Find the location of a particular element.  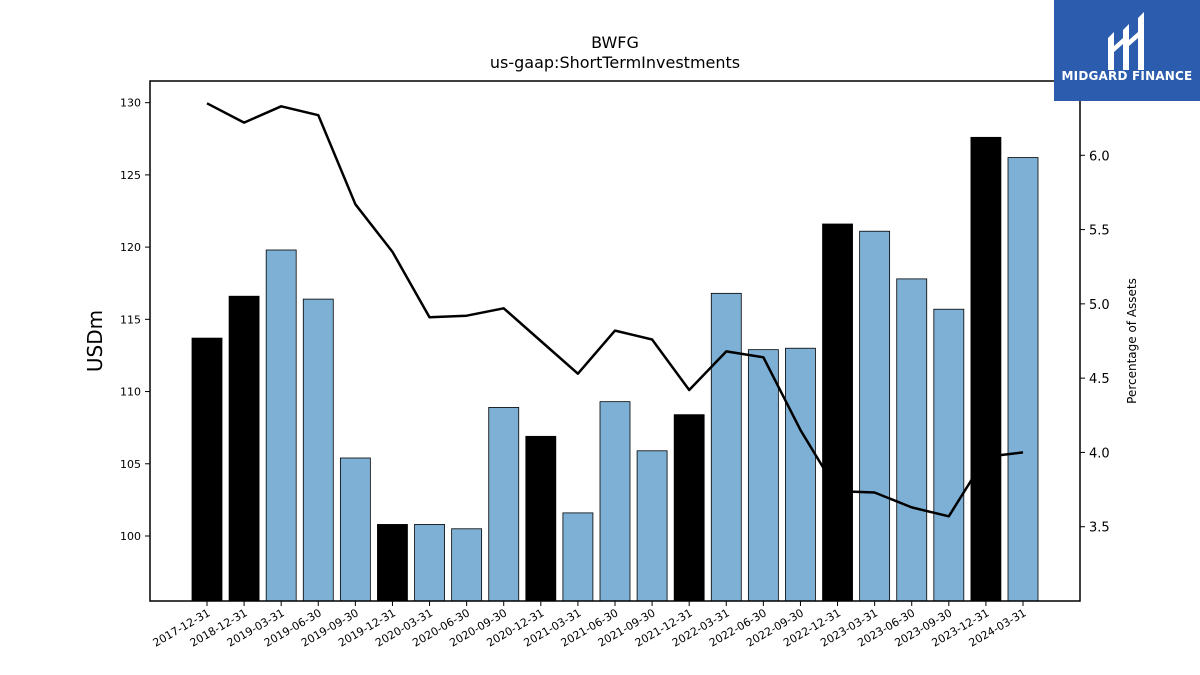

y-axis: 100 105 110 115 120 125 130 is located at coordinates (135, 320).